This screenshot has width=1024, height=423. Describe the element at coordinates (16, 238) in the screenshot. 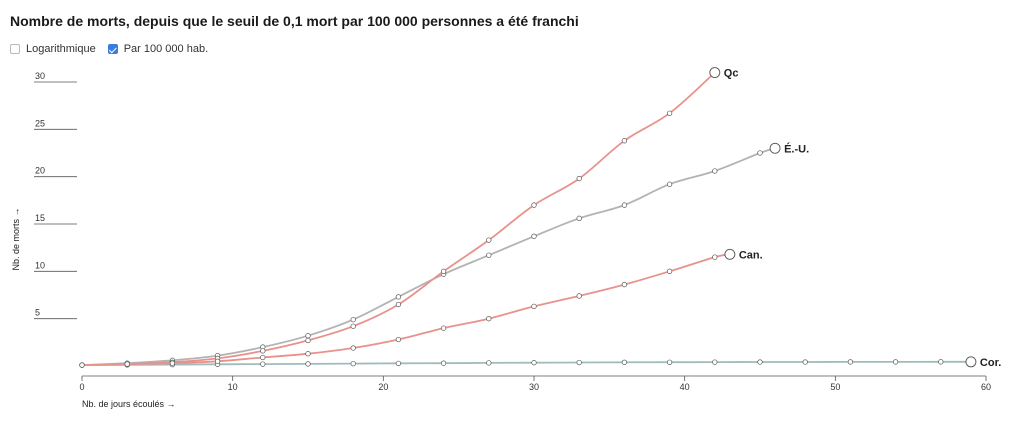

I see `y-axis-title: Nb. de morts →` at that location.